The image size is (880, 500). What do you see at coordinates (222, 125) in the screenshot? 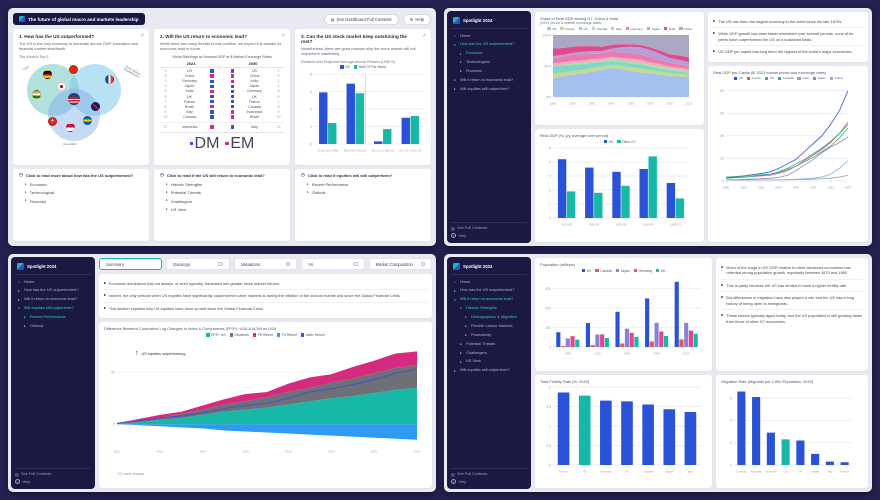
I see `table-row: 17 Indonesia Italy 13` at bounding box center [222, 125].